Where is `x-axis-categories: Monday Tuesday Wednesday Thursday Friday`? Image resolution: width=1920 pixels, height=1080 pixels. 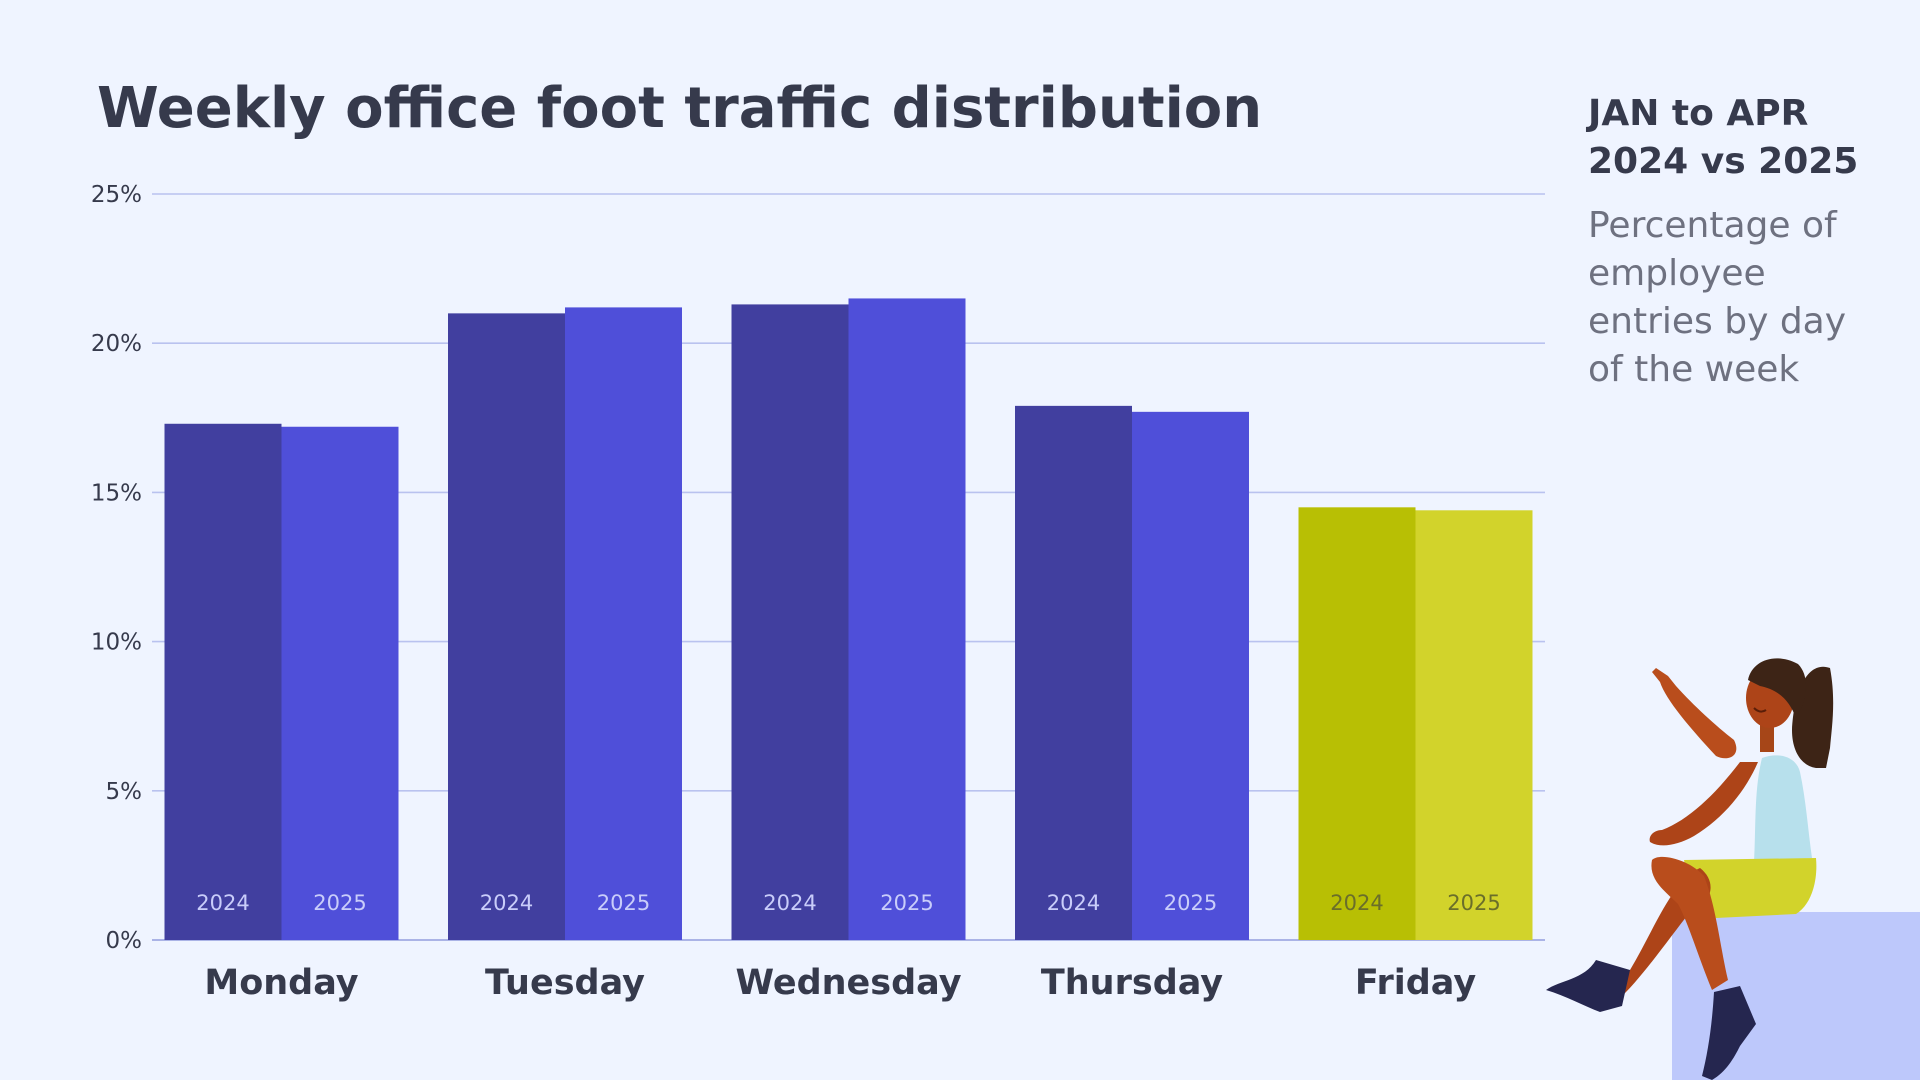
x-axis-categories: Monday Tuesday Wednesday Thursday Friday is located at coordinates (840, 983).